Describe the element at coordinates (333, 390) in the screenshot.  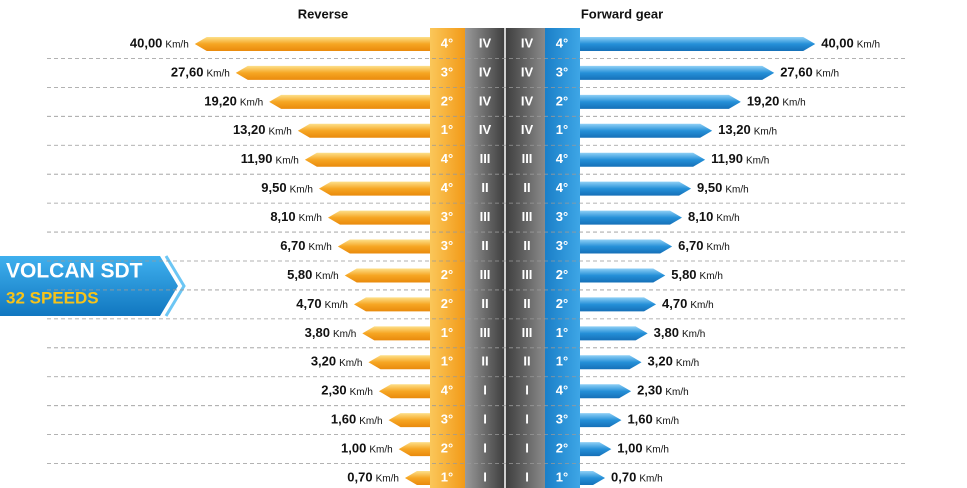
I see `value-label: 2,30` at that location.